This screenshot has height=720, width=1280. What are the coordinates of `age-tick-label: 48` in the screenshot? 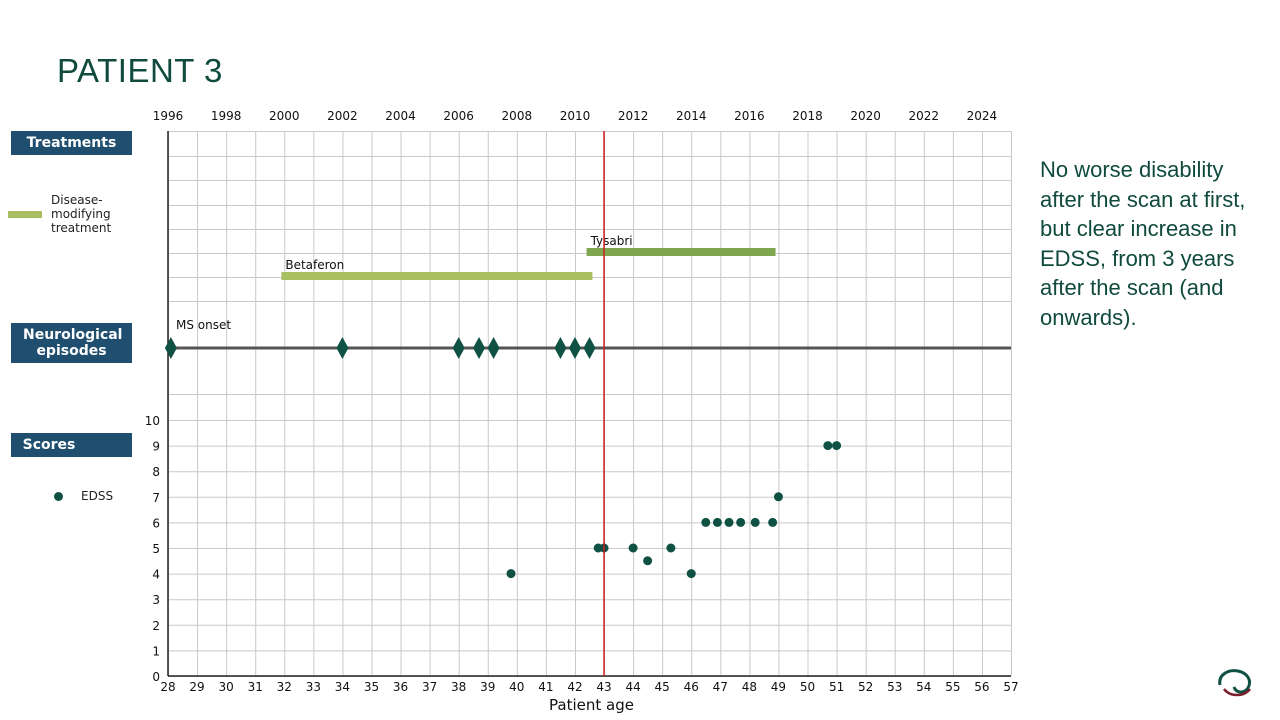 It's located at (749, 687).